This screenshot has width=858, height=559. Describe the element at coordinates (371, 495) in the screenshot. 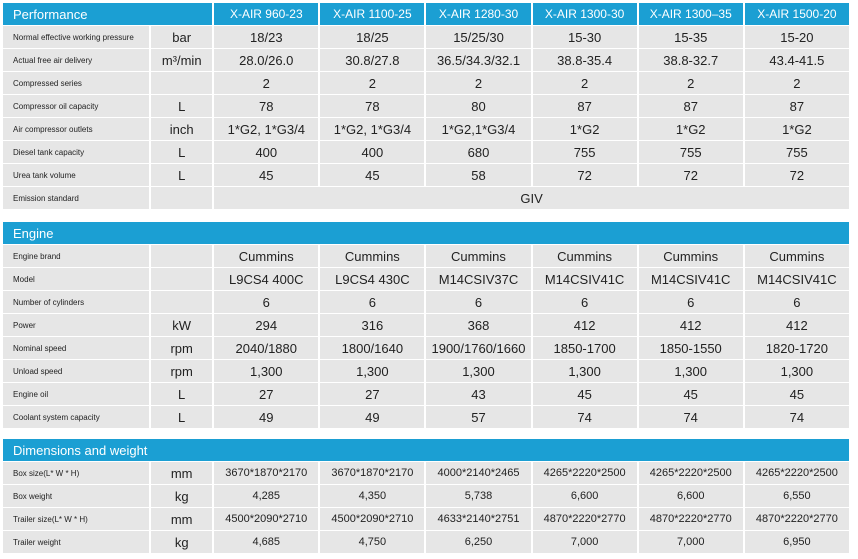

I see `cell-value: 4,350` at that location.